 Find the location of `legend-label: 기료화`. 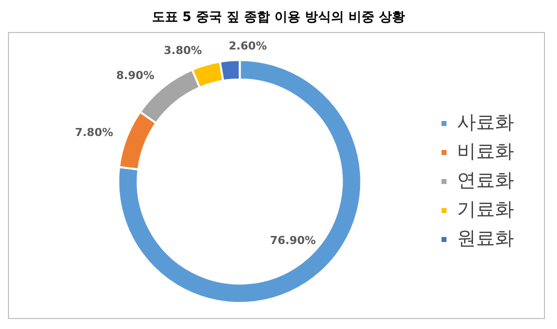

legend-label: 기료화 is located at coordinates (485, 209).